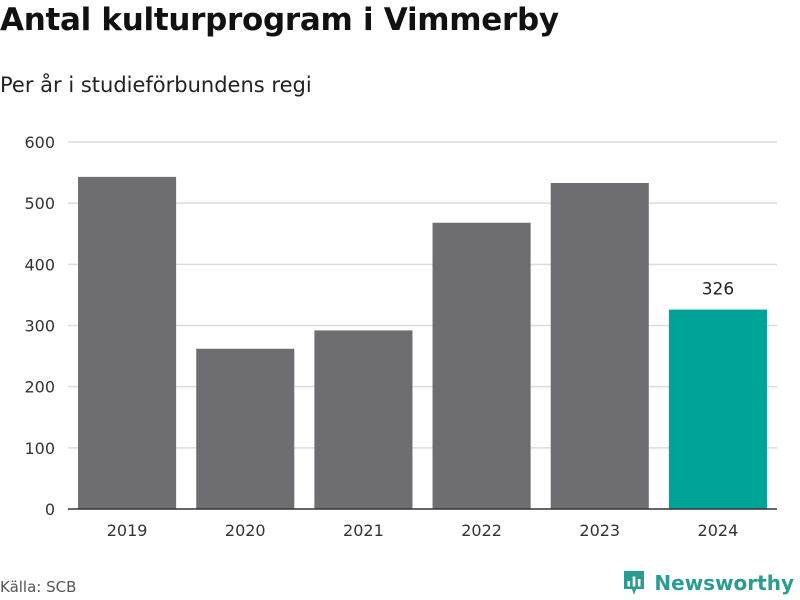 This screenshot has width=800, height=600. Describe the element at coordinates (245, 530) in the screenshot. I see `x-tick-label: 2020` at that location.